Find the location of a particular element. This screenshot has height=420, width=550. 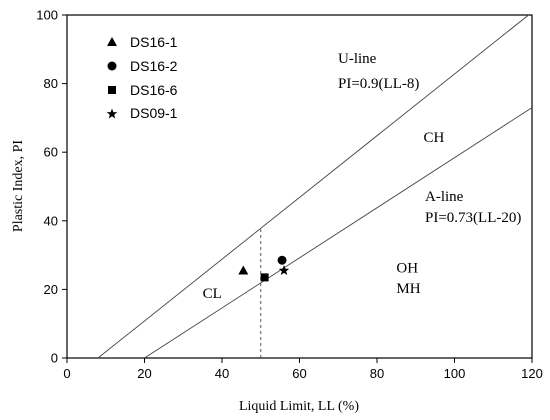

y-tick-label: 0 is located at coordinates (54, 358).